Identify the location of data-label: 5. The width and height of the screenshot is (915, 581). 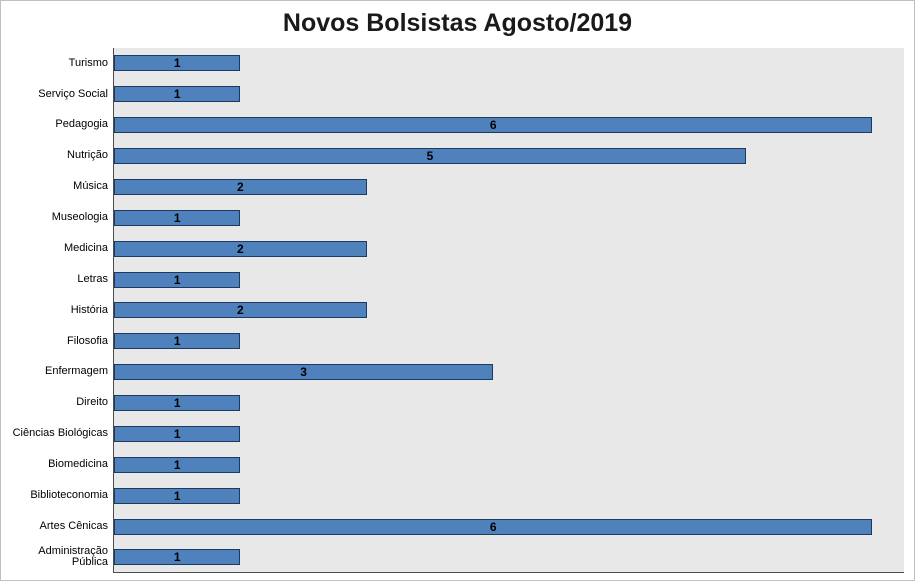
(430, 156).